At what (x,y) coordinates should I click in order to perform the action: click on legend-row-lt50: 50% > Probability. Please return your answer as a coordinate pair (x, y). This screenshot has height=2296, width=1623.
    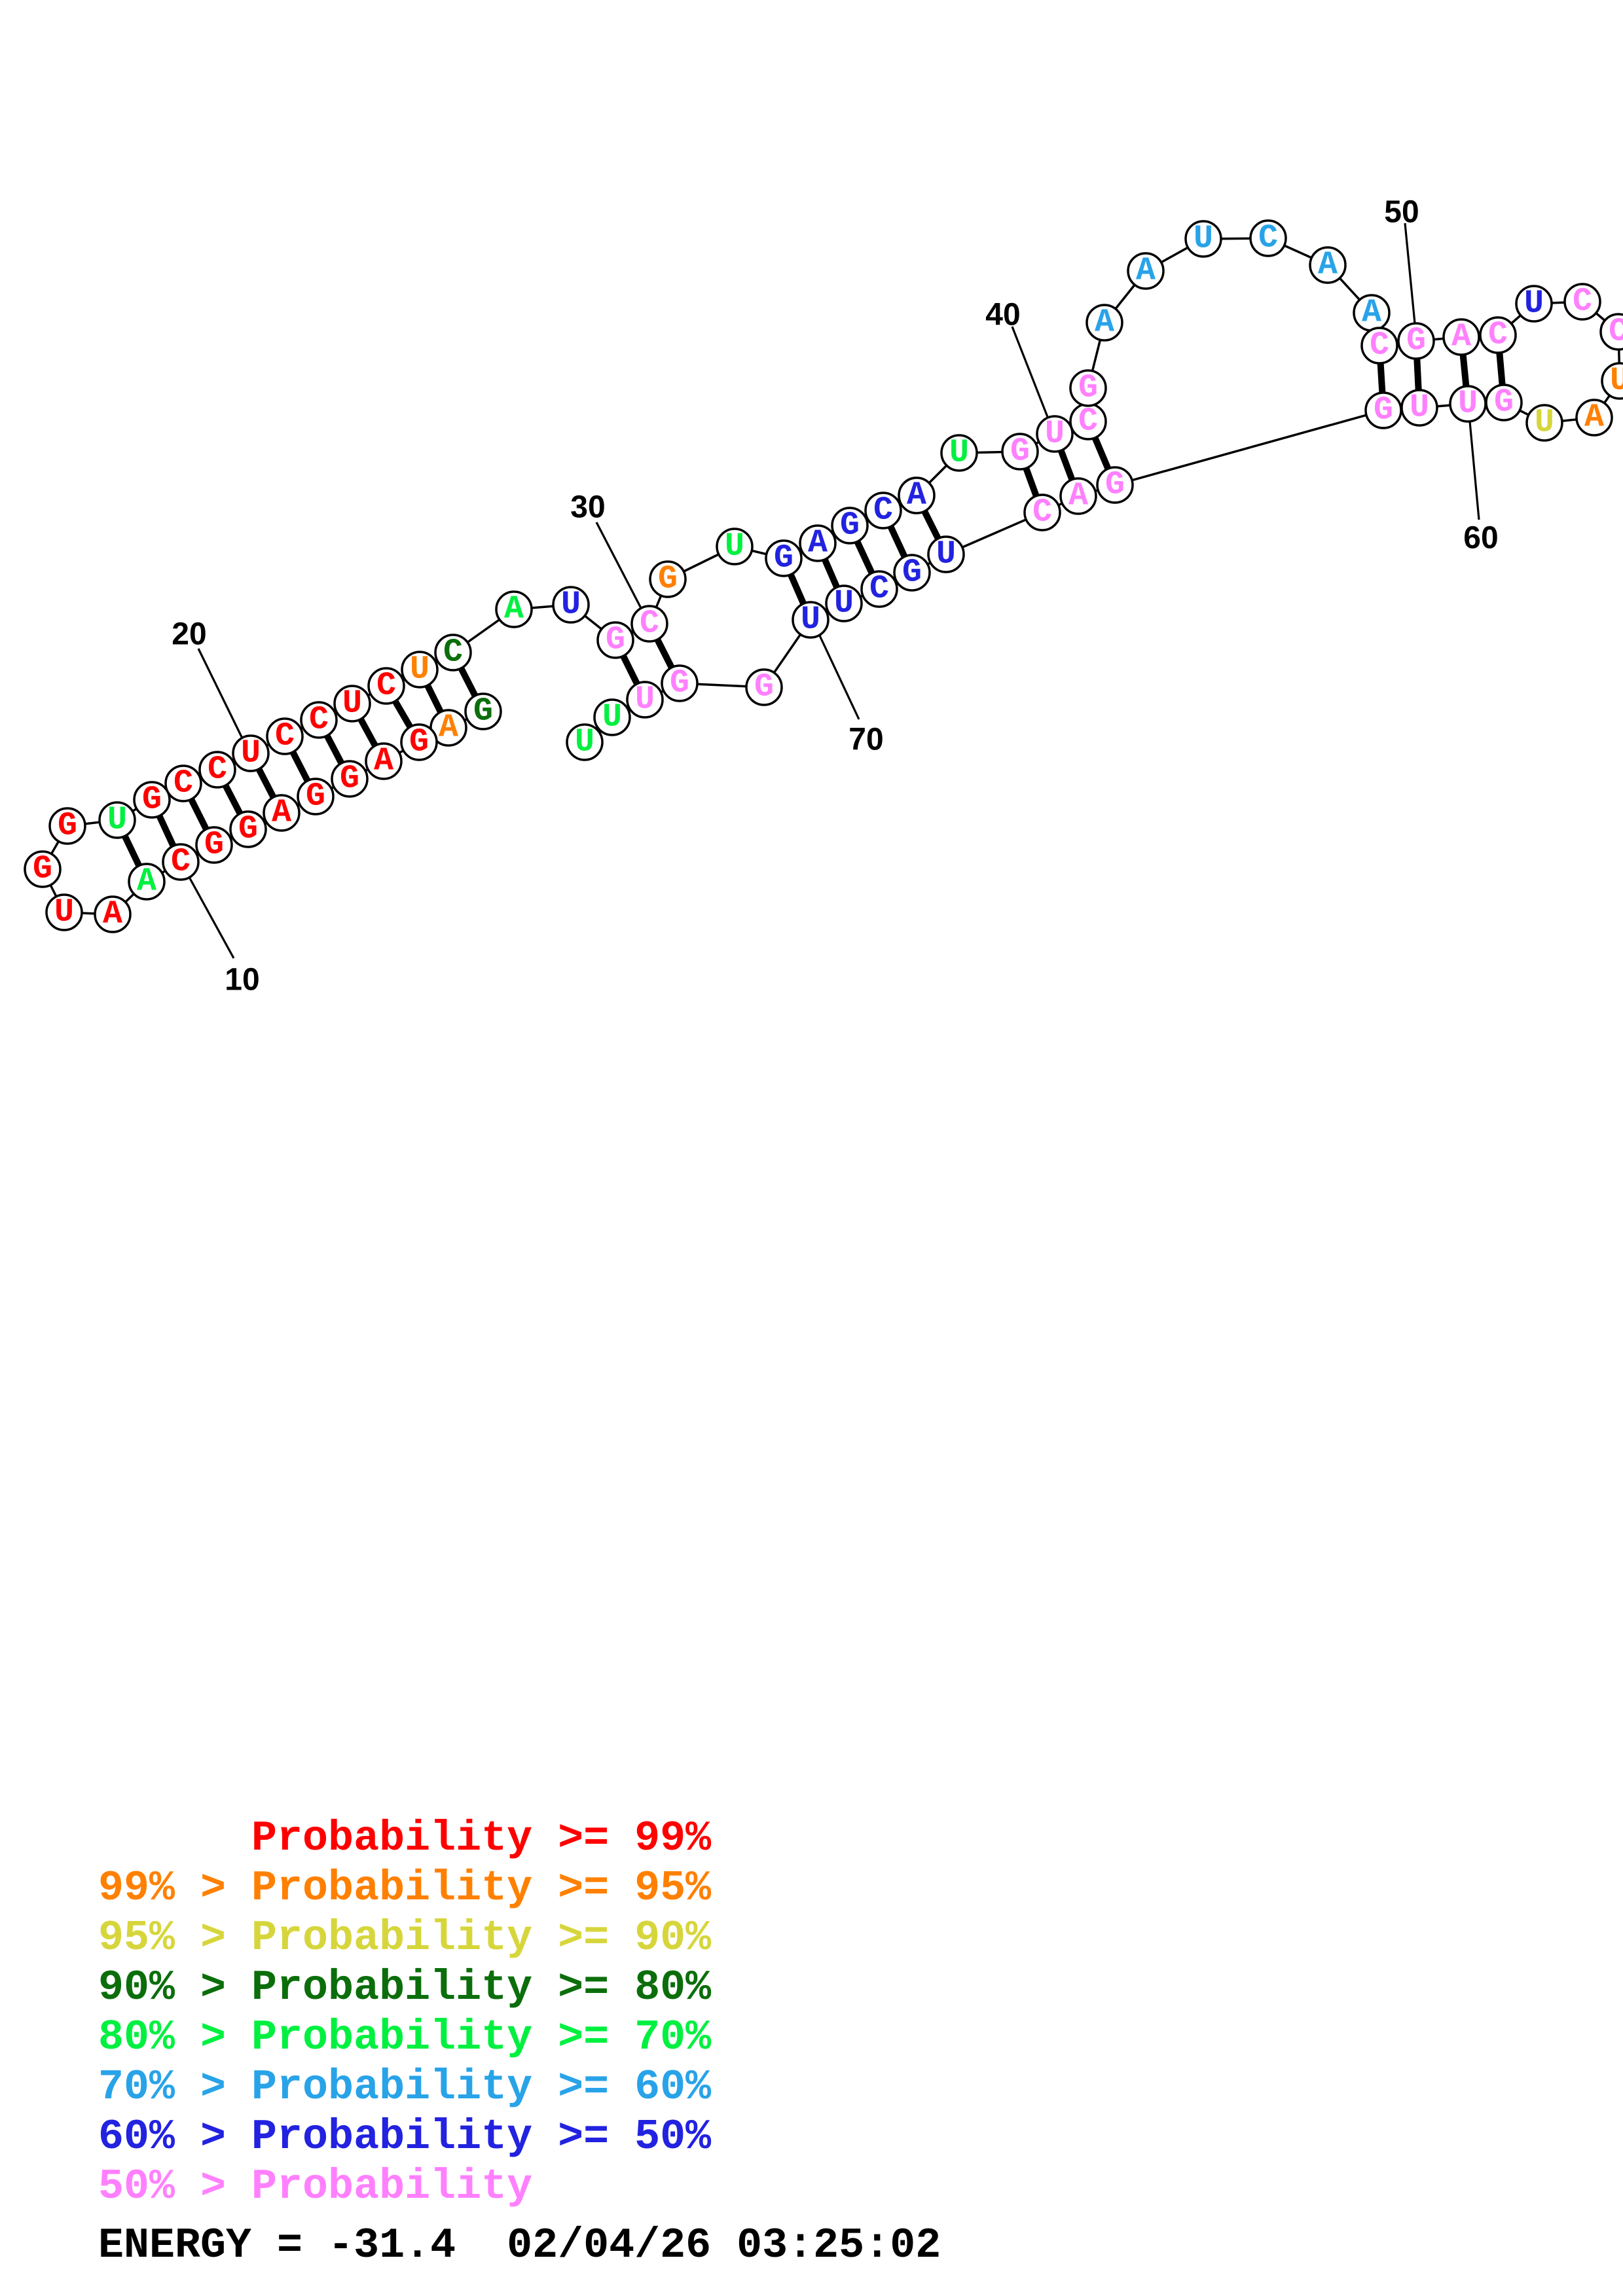
    Looking at the image, I should click on (315, 2186).